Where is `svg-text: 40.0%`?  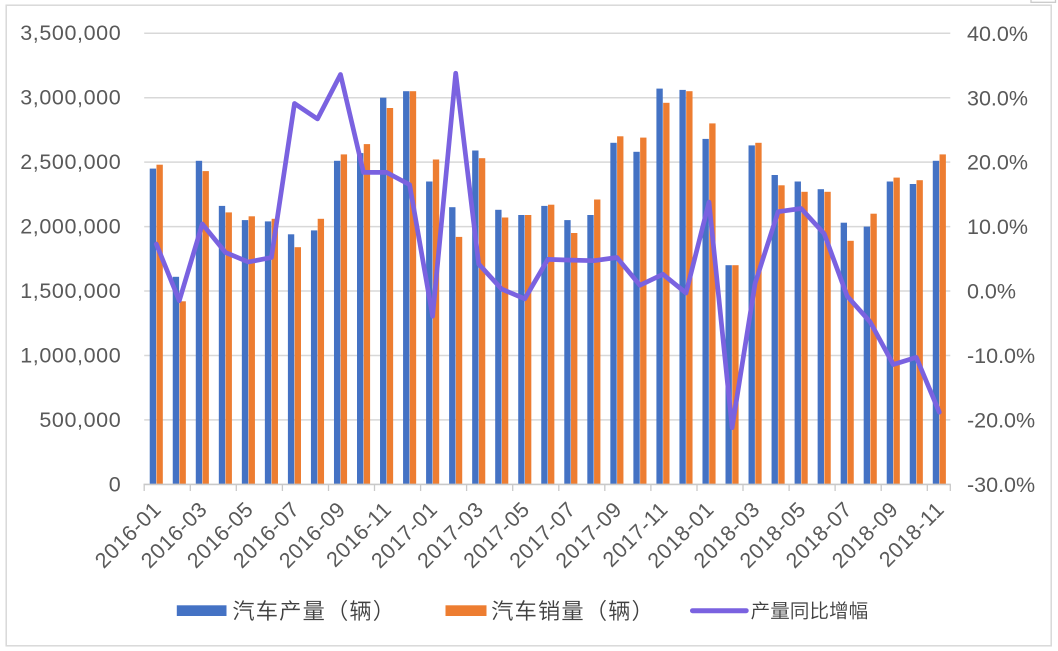 svg-text: 40.0% is located at coordinates (997, 34).